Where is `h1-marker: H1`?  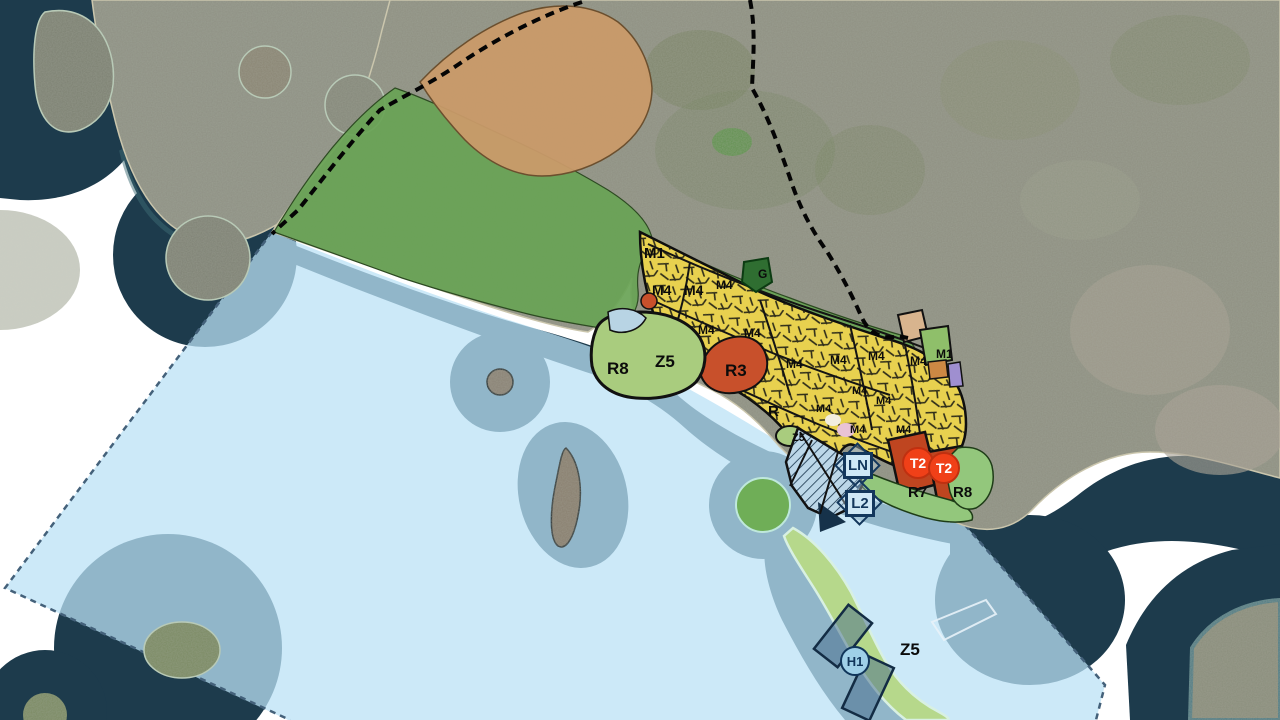
h1-marker: H1 is located at coordinates (855, 661).